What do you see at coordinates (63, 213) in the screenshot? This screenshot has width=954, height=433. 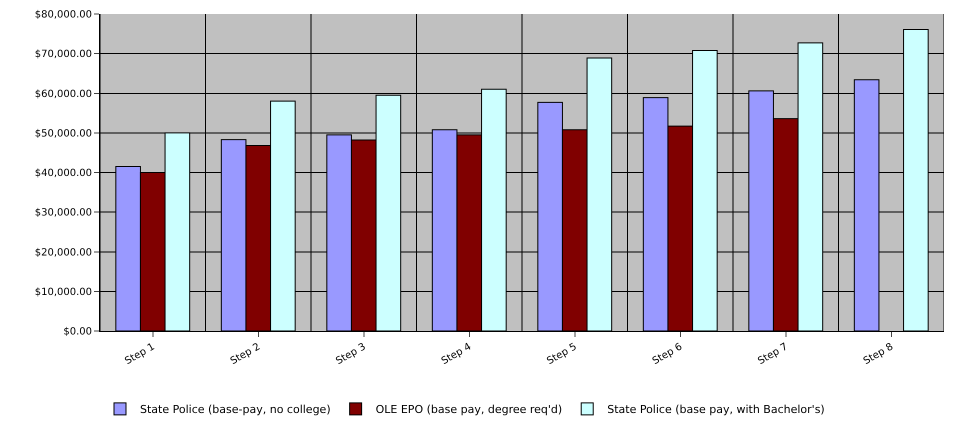 I see `y-tick-label: $30,000.00` at bounding box center [63, 213].